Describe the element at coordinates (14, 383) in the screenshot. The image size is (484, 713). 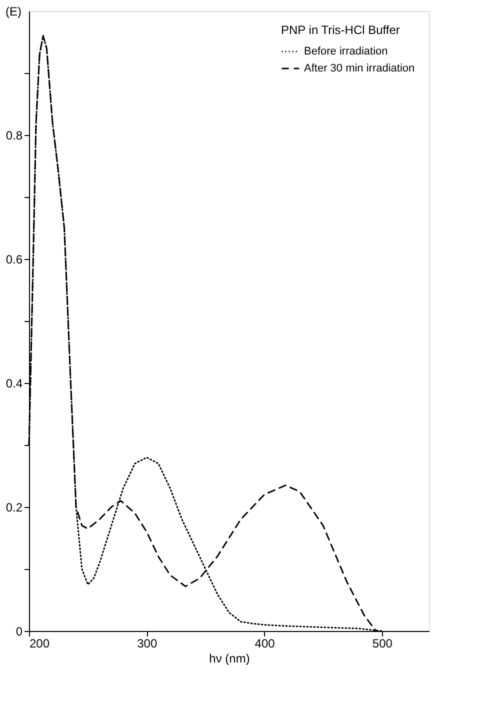
I see `y-tick-label: 0.4` at that location.